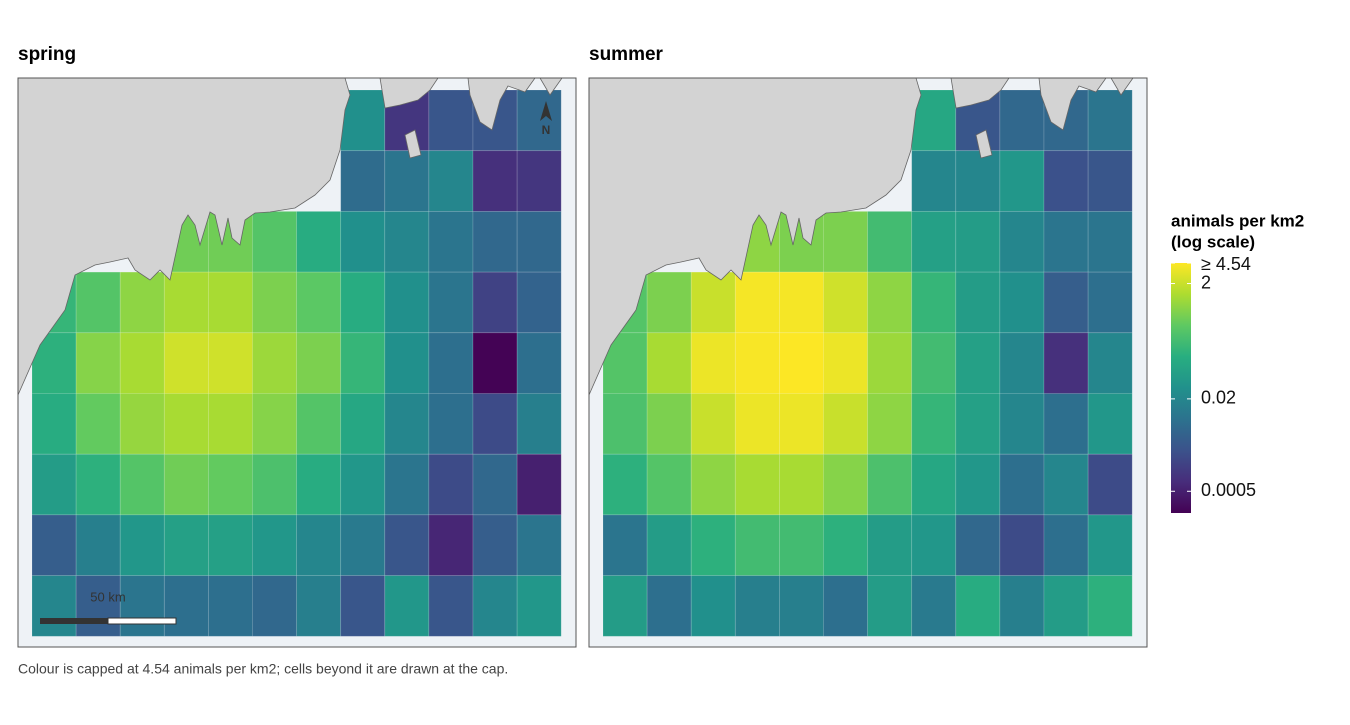 The height and width of the screenshot is (725, 1350). What do you see at coordinates (1213, 377) in the screenshot?
I see `colorbar-ticks: ≥ 4.542 0.02 0.0005` at bounding box center [1213, 377].